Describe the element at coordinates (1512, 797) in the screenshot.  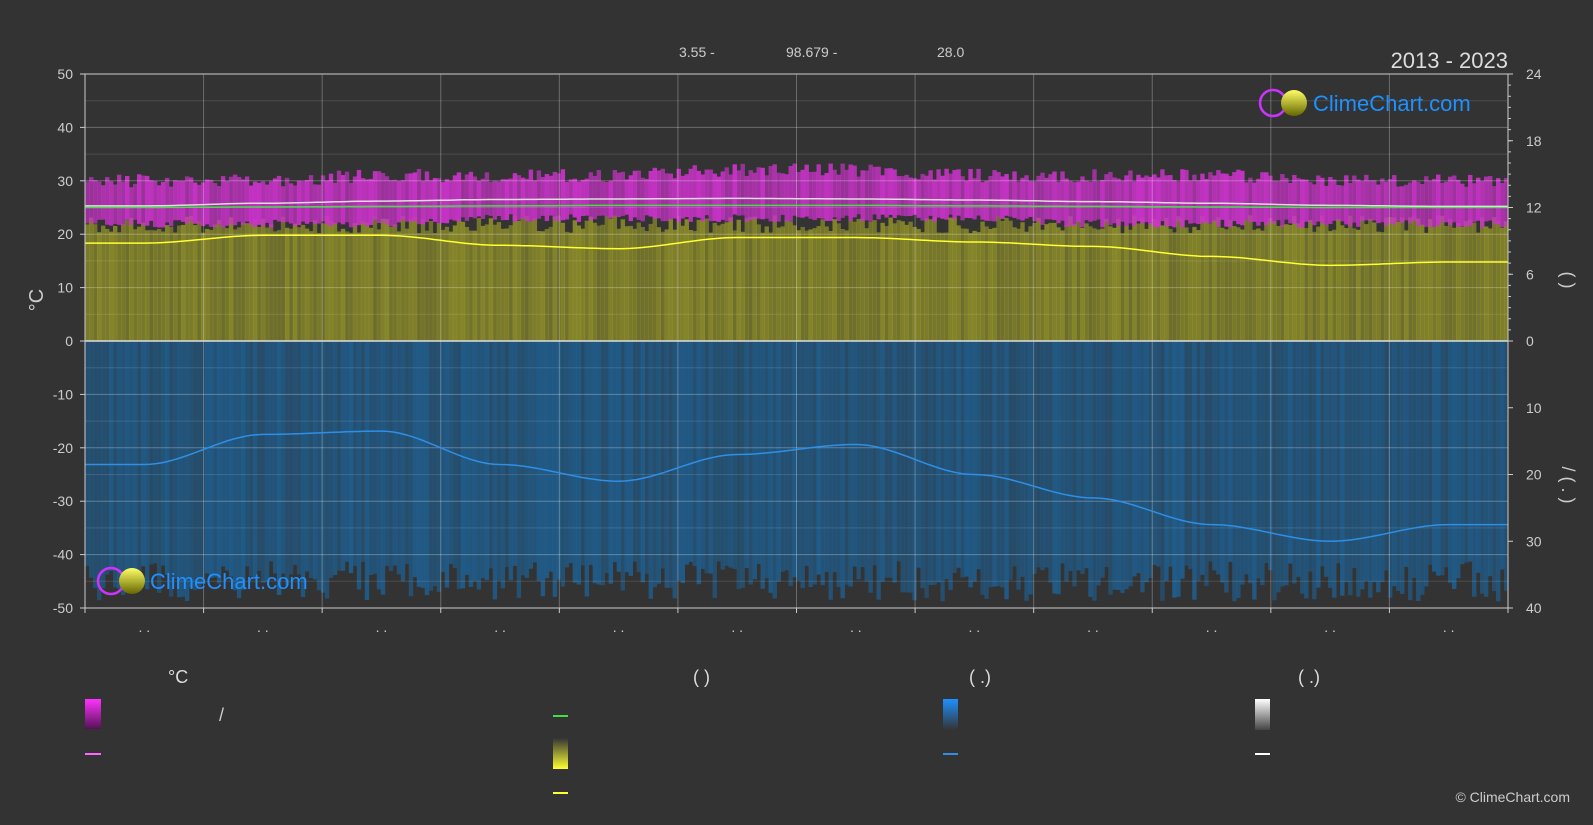
I see `copyright: © ClimeChart.com` at that location.